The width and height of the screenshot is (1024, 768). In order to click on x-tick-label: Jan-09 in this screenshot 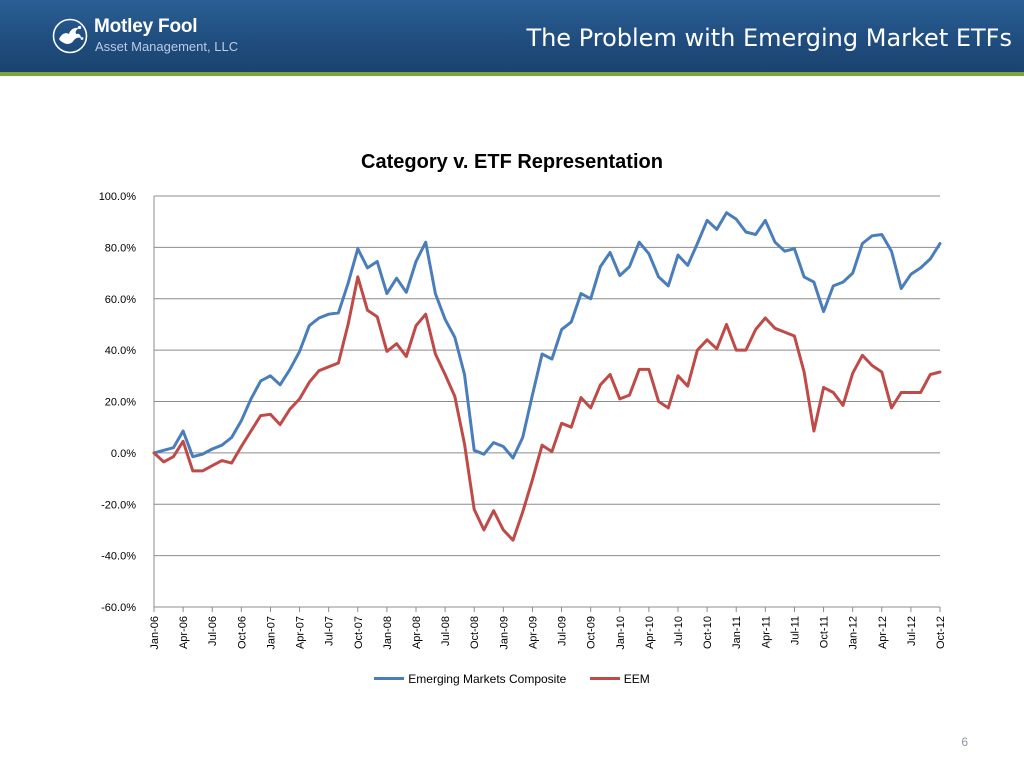, I will do `click(504, 633)`.